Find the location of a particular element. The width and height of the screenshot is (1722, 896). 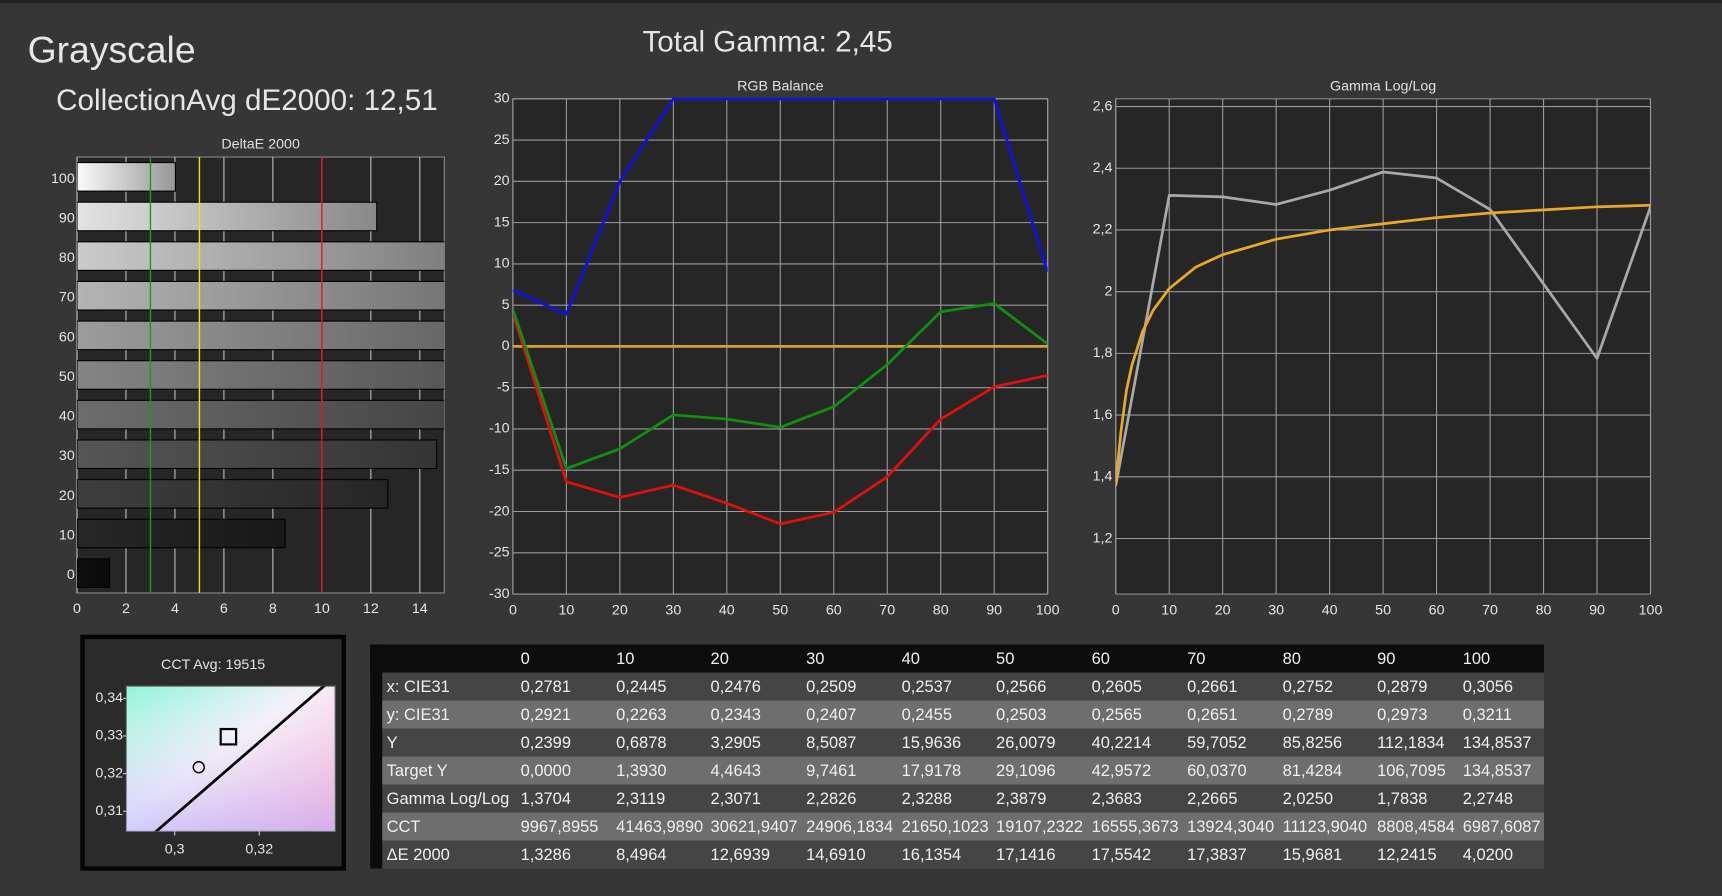

cell: 8808,4584 is located at coordinates (1416, 827).